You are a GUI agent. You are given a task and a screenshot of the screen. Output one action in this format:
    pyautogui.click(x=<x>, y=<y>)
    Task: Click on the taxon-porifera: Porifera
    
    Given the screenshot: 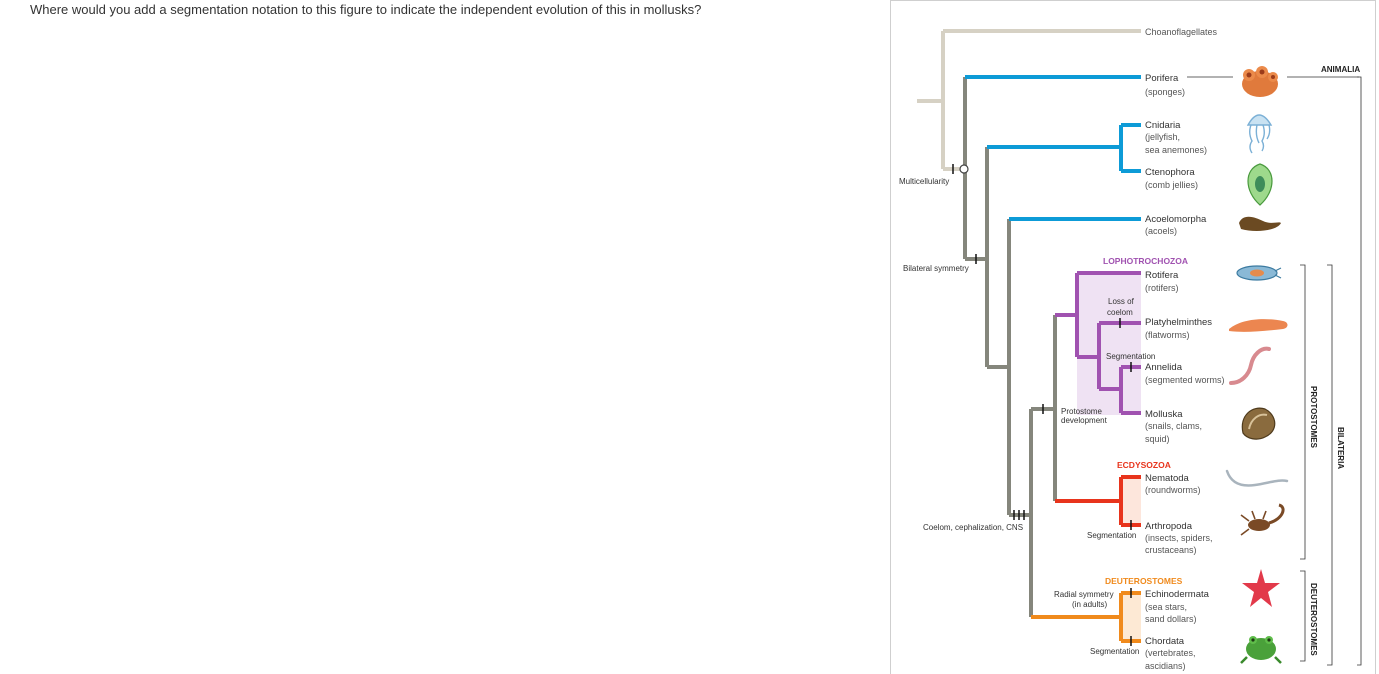 What is the action you would take?
    pyautogui.click(x=1162, y=78)
    